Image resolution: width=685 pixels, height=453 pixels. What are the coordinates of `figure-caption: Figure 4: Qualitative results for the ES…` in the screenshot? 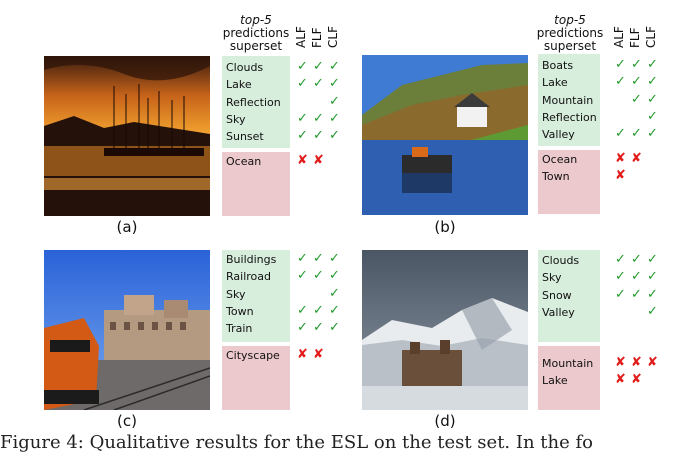 It's located at (296, 442).